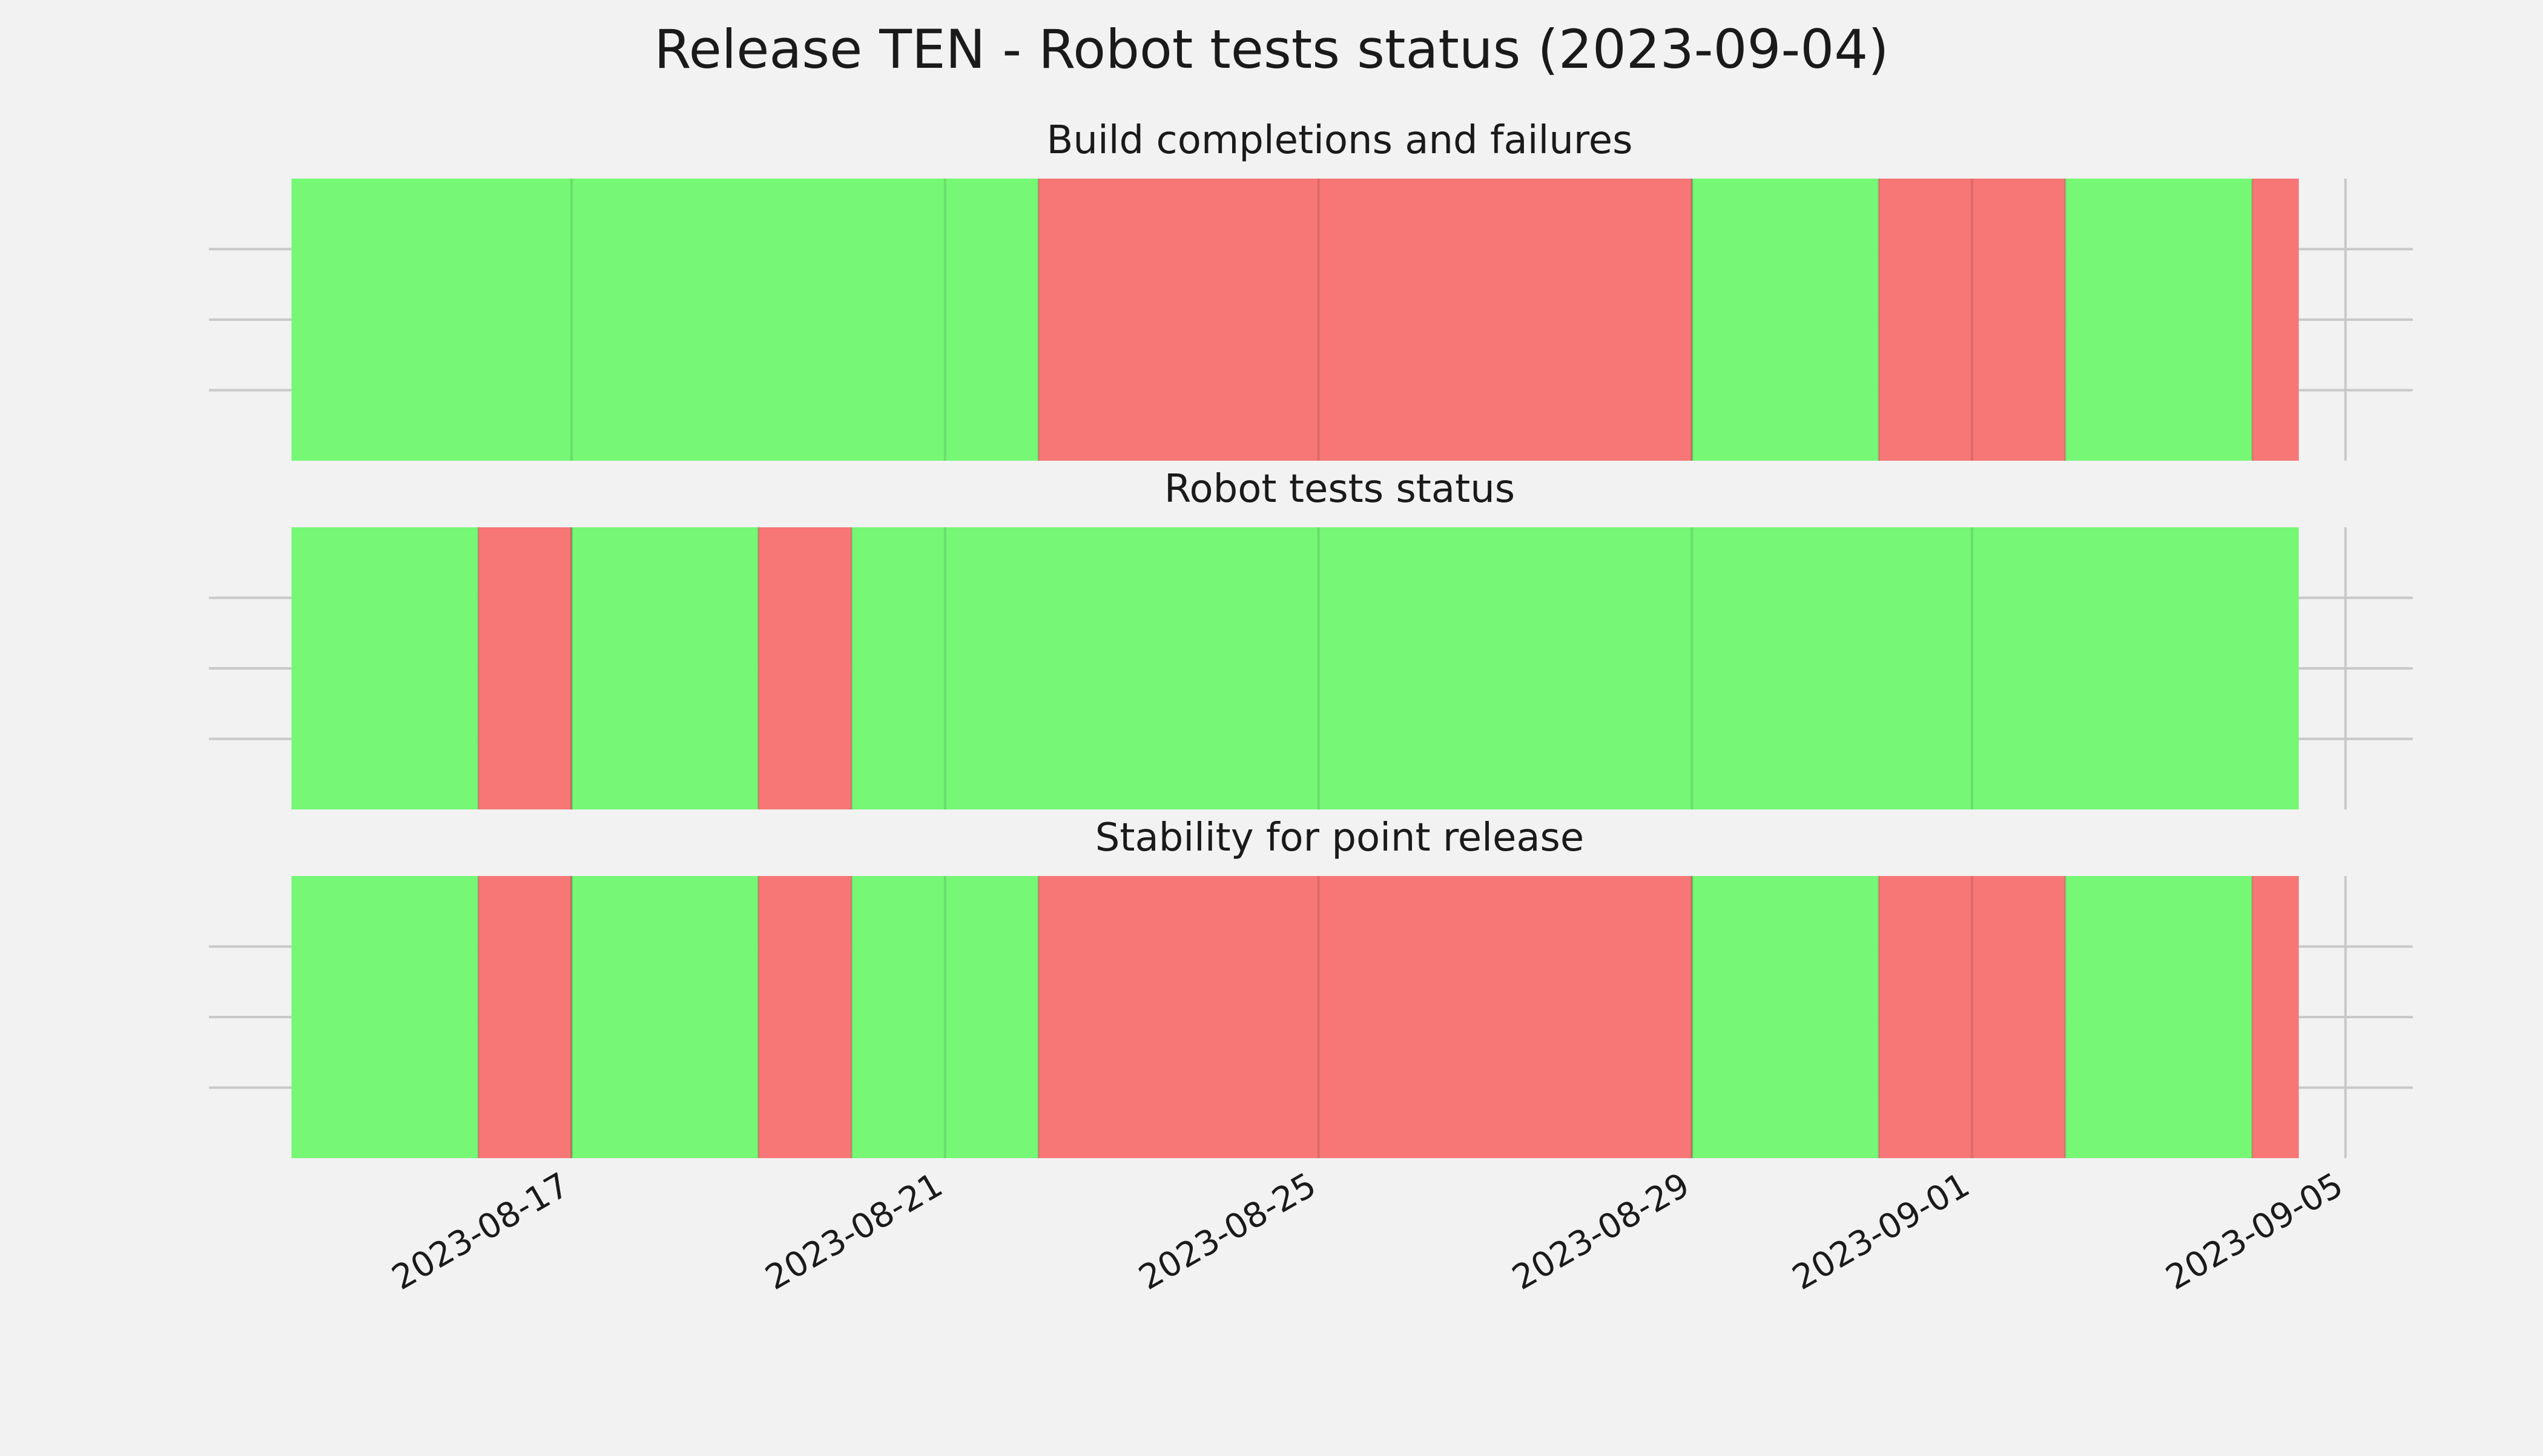  I want to click on panel-title: Robot tests status, so click(1340, 489).